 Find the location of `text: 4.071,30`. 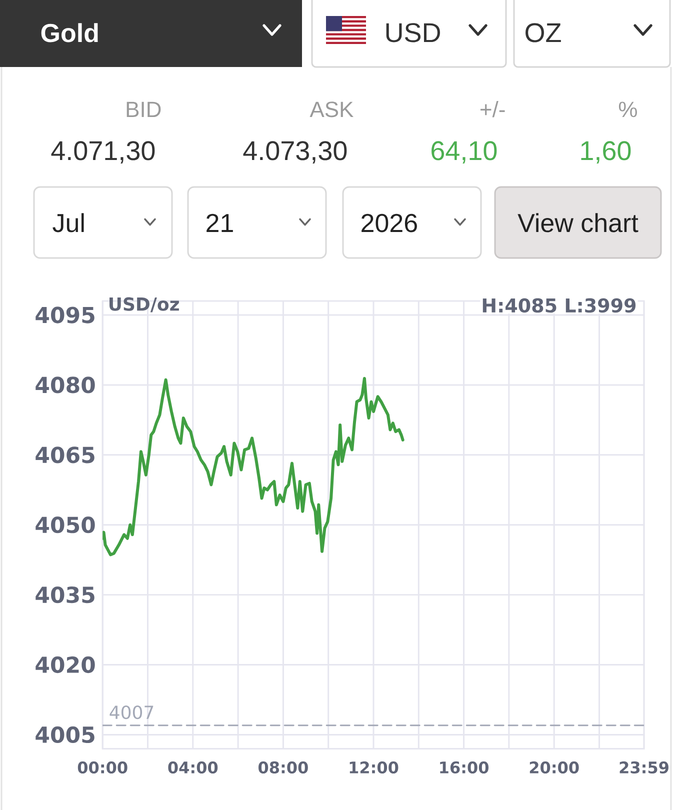

text: 4.071,30 is located at coordinates (103, 152).